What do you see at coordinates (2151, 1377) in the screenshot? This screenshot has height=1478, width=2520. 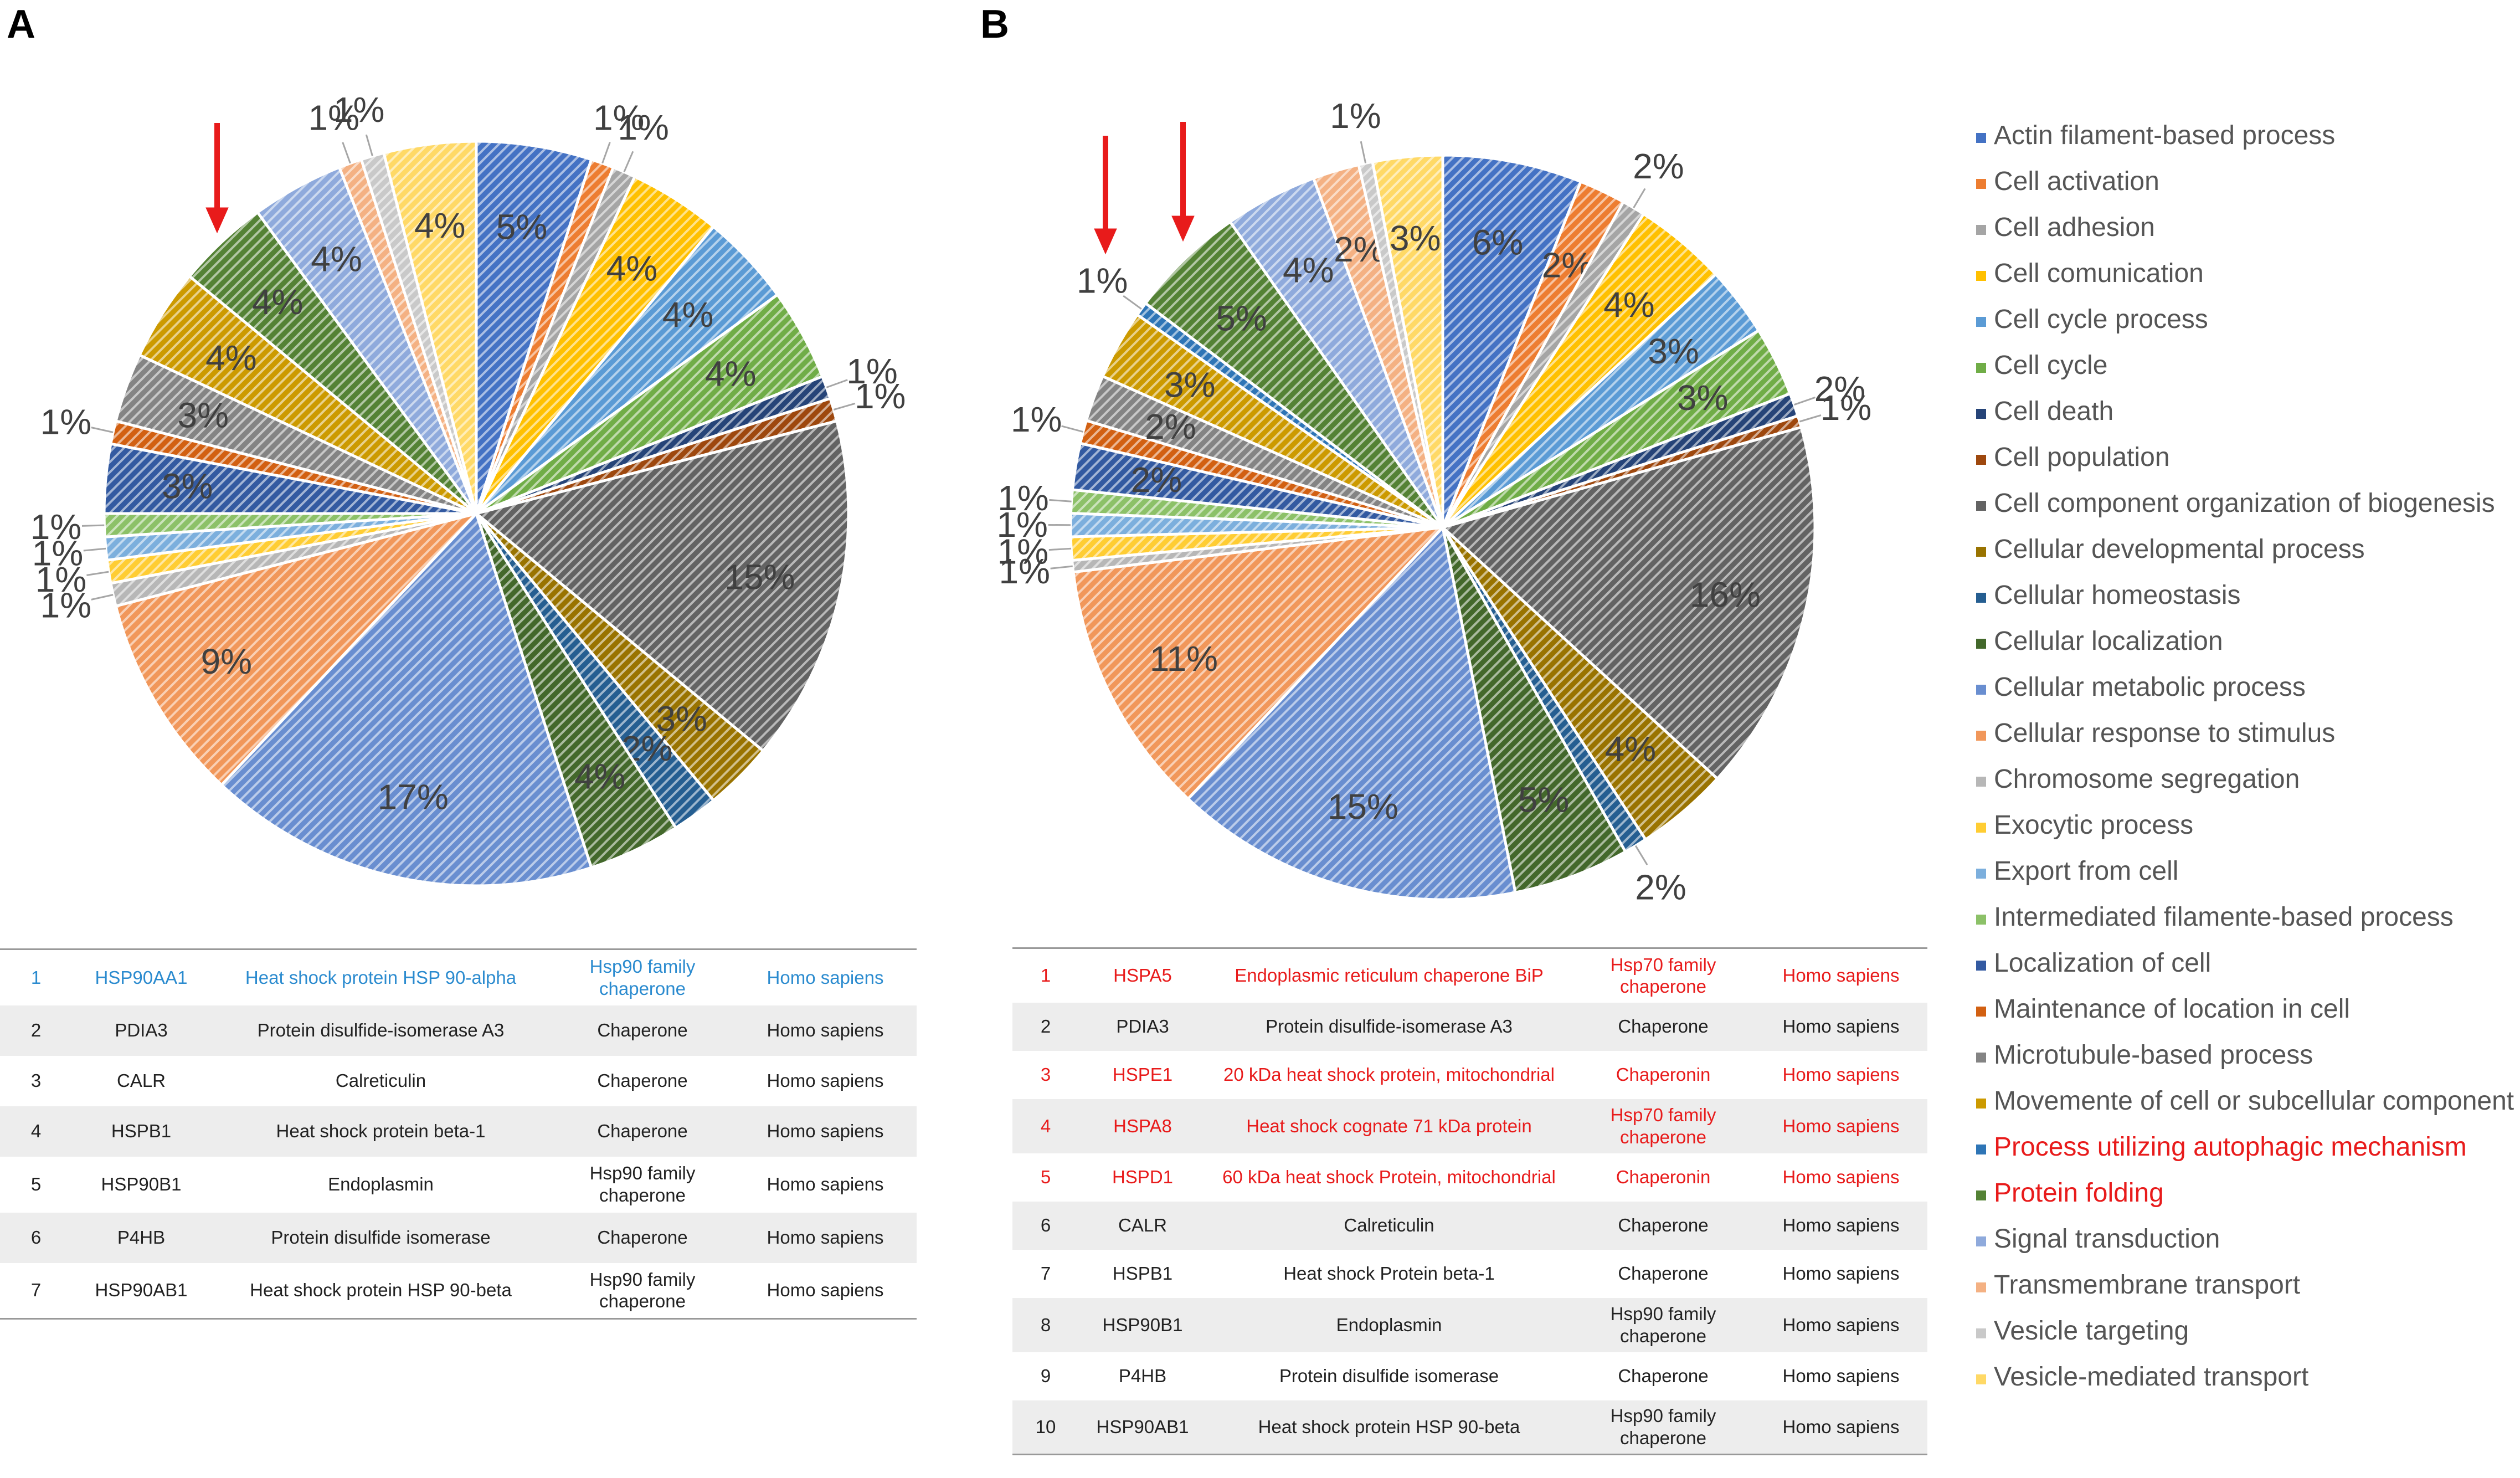 I see `legend-label-vesicle-mediated-transport: Vesicle-mediated transport` at bounding box center [2151, 1377].